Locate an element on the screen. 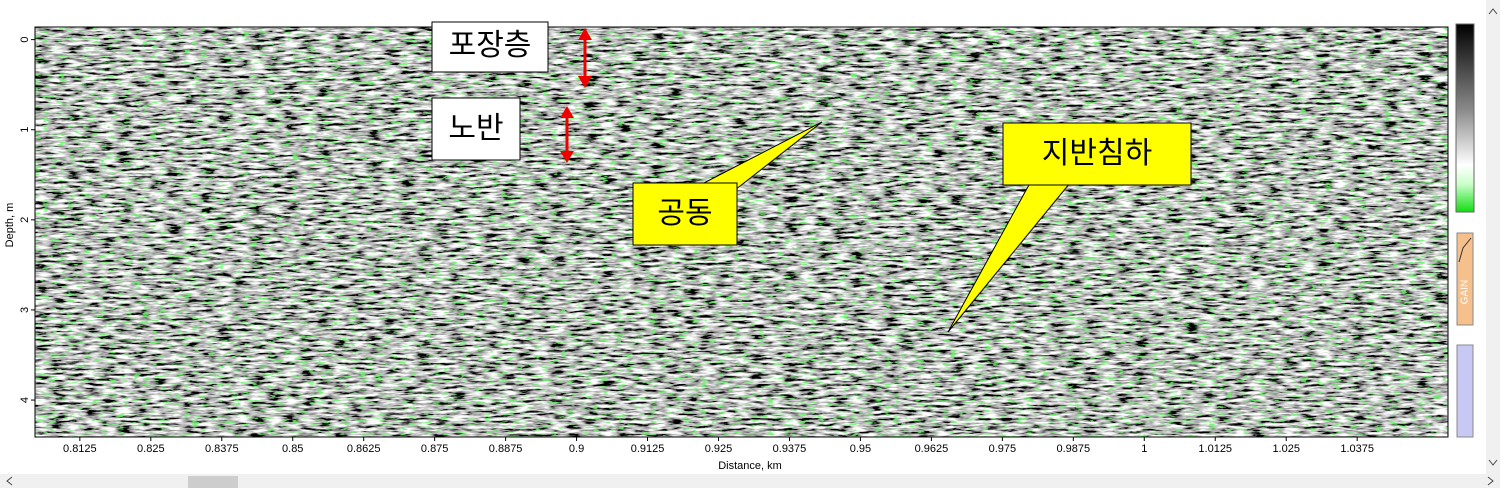 This screenshot has height=493, width=1500. x-tick-label: 1 is located at coordinates (1144, 449).